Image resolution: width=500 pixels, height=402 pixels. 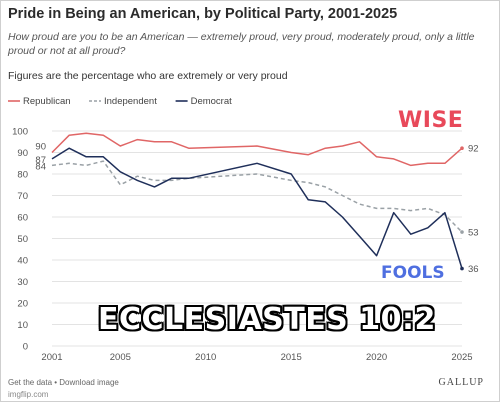 I want to click on end-label-republican: 92, so click(x=473, y=149).